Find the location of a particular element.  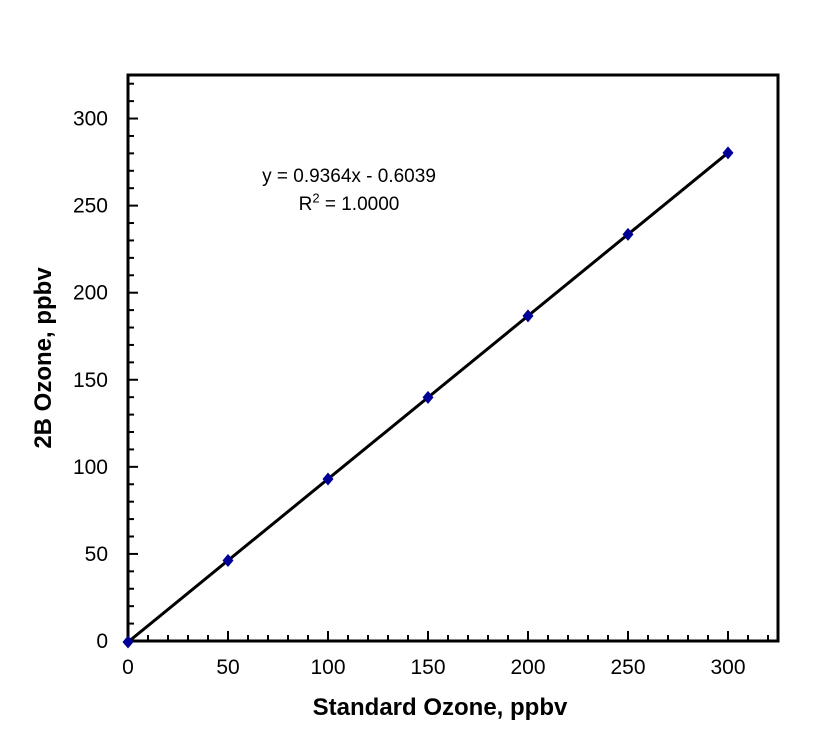

trendline-equation-label: y = 0.9364x - 0.6039 is located at coordinates (349, 176).